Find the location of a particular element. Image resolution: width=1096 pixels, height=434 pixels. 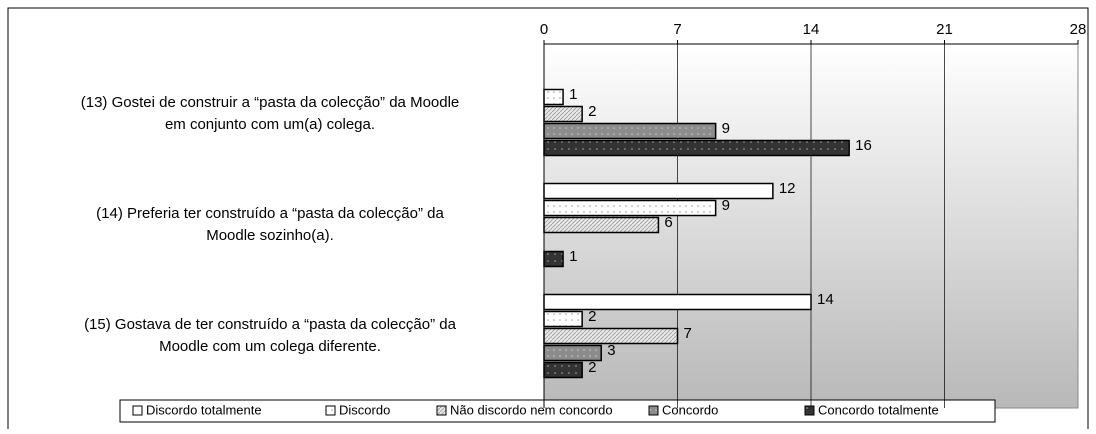

legend-label: Discordo totalmente is located at coordinates (204, 409).